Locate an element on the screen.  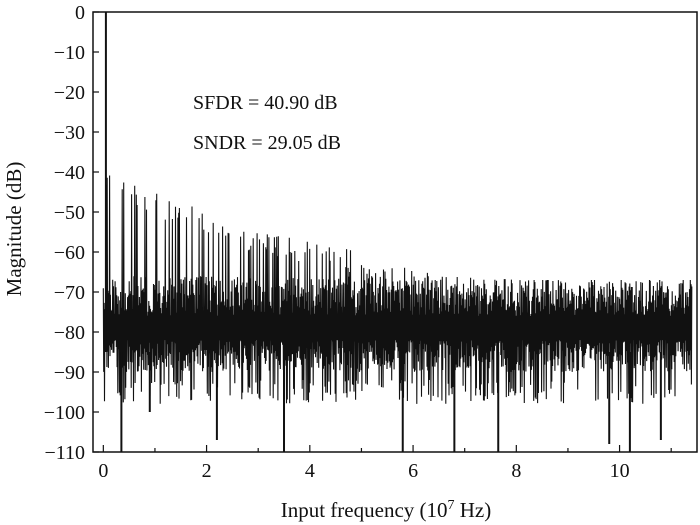
x-axis-label-exponent: 7 is located at coordinates (451, 505).